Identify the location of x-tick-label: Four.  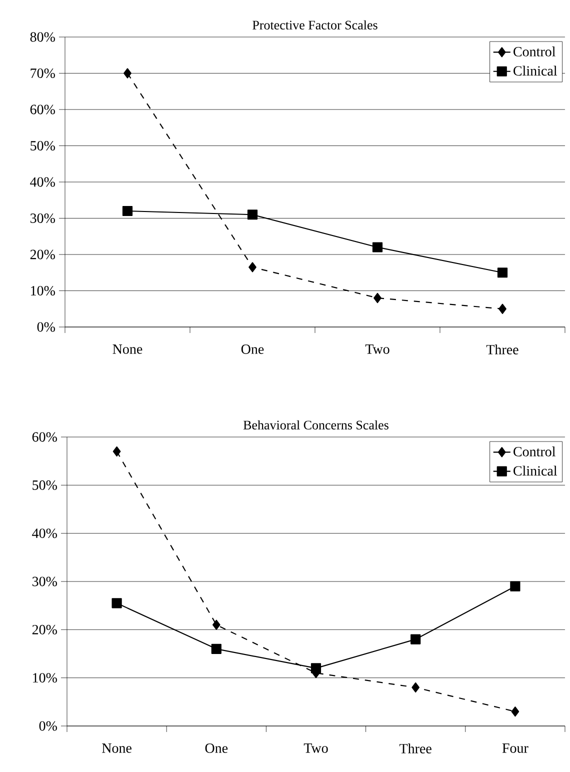
(515, 748).